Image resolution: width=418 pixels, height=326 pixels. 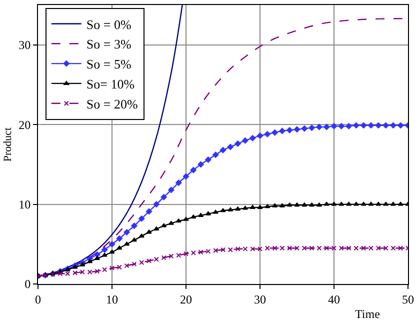 I want to click on x-tick-label: 0, so click(x=38, y=299).